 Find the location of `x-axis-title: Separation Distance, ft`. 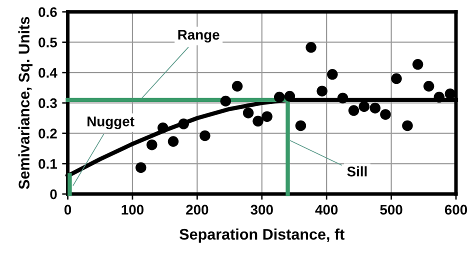

x-axis-title: Separation Distance, ft is located at coordinates (262, 235).